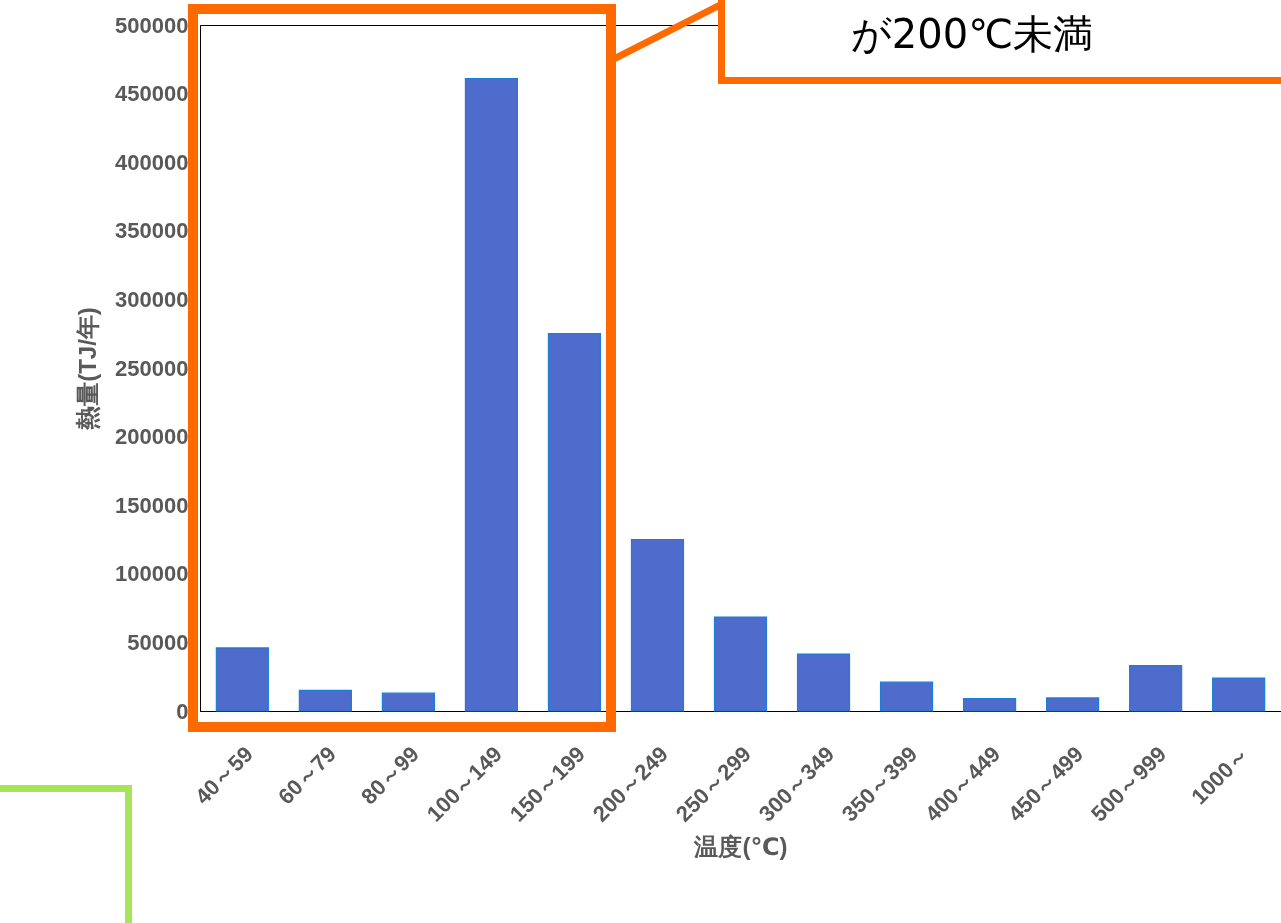 This screenshot has width=1281, height=923. What do you see at coordinates (972, 34) in the screenshot?
I see `annotation: が200℃未満` at bounding box center [972, 34].